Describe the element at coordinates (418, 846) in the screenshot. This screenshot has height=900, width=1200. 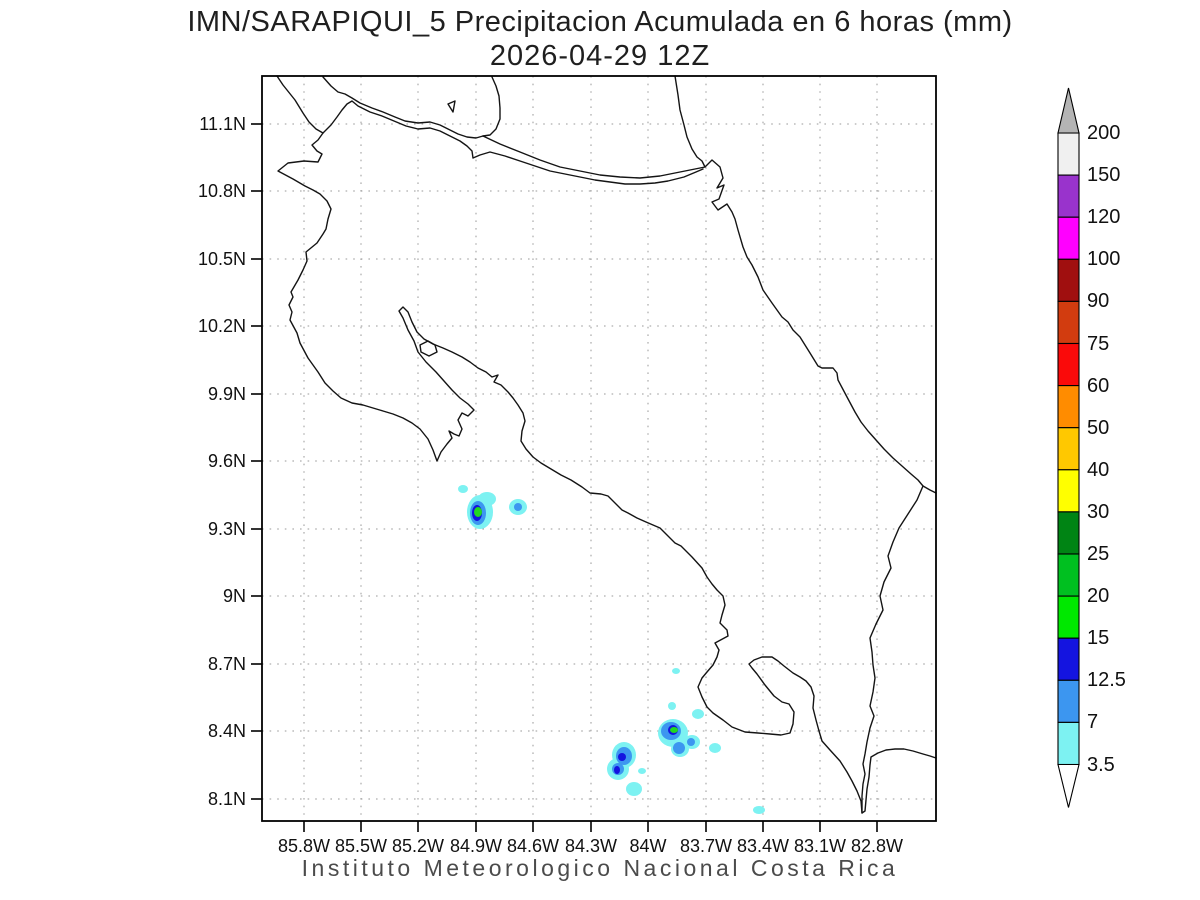
I see `x-tick-label: 85.2W` at that location.